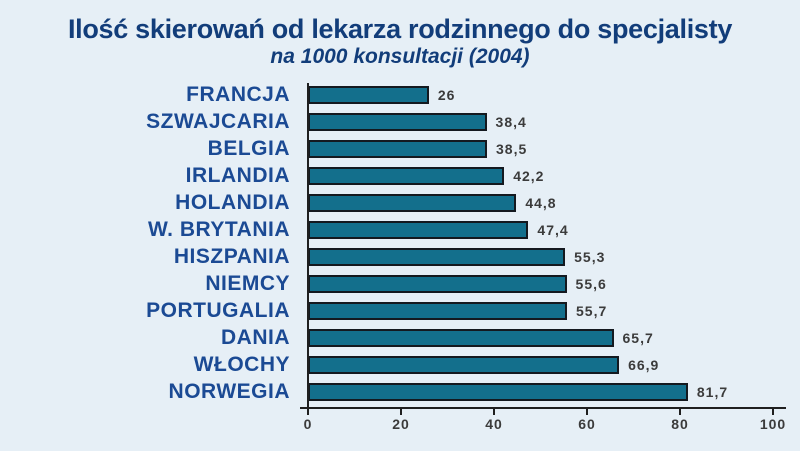 The height and width of the screenshot is (451, 800). I want to click on bar-row: SZWAJCARIA 38,4, so click(400, 121).